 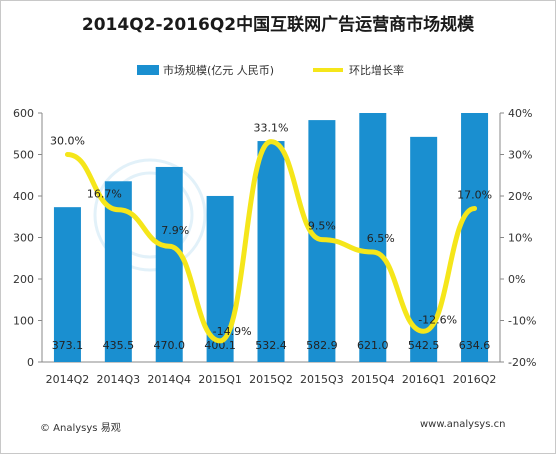 I want to click on bar-2014Q4, so click(x=169, y=264).